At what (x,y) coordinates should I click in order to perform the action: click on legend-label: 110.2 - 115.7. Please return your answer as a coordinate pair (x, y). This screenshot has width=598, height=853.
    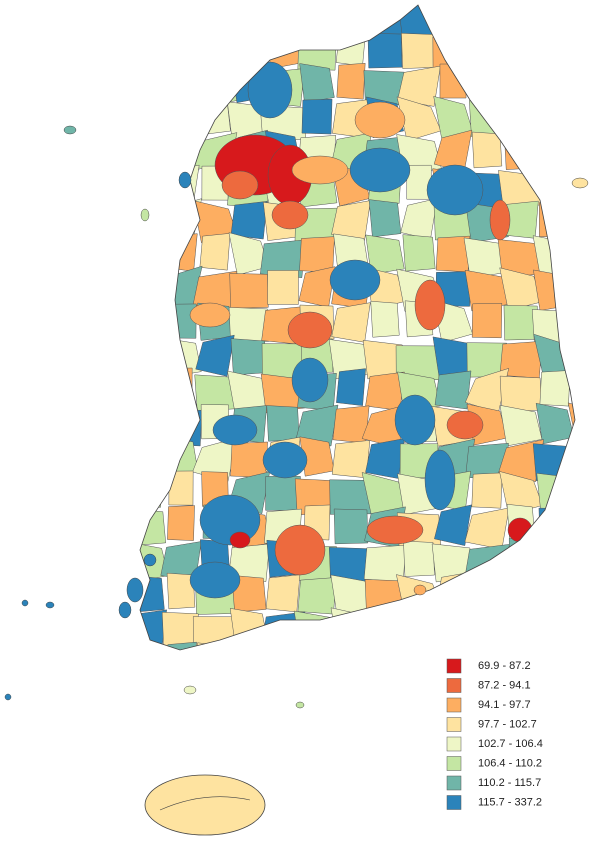
    Looking at the image, I should click on (509, 783).